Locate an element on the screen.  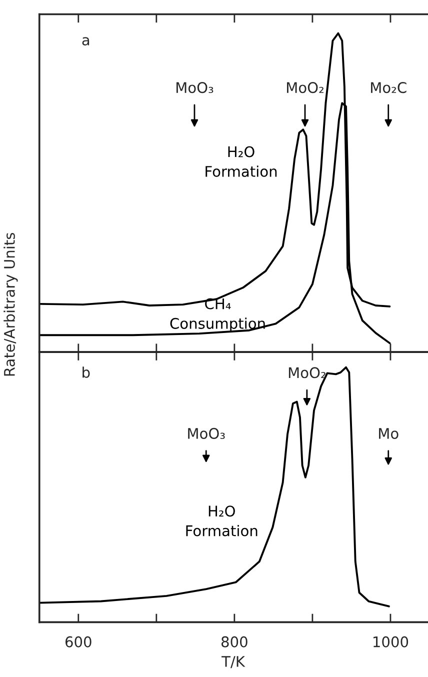
annotation: b is located at coordinates (86, 372).